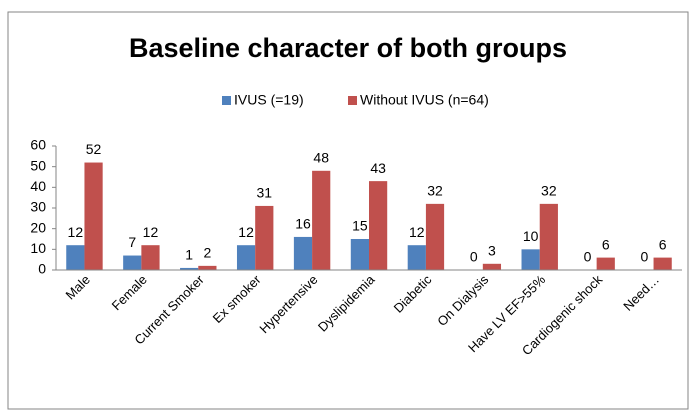 Image resolution: width=696 pixels, height=417 pixels. I want to click on chart-title: Baseline character of both groups, so click(348, 48).